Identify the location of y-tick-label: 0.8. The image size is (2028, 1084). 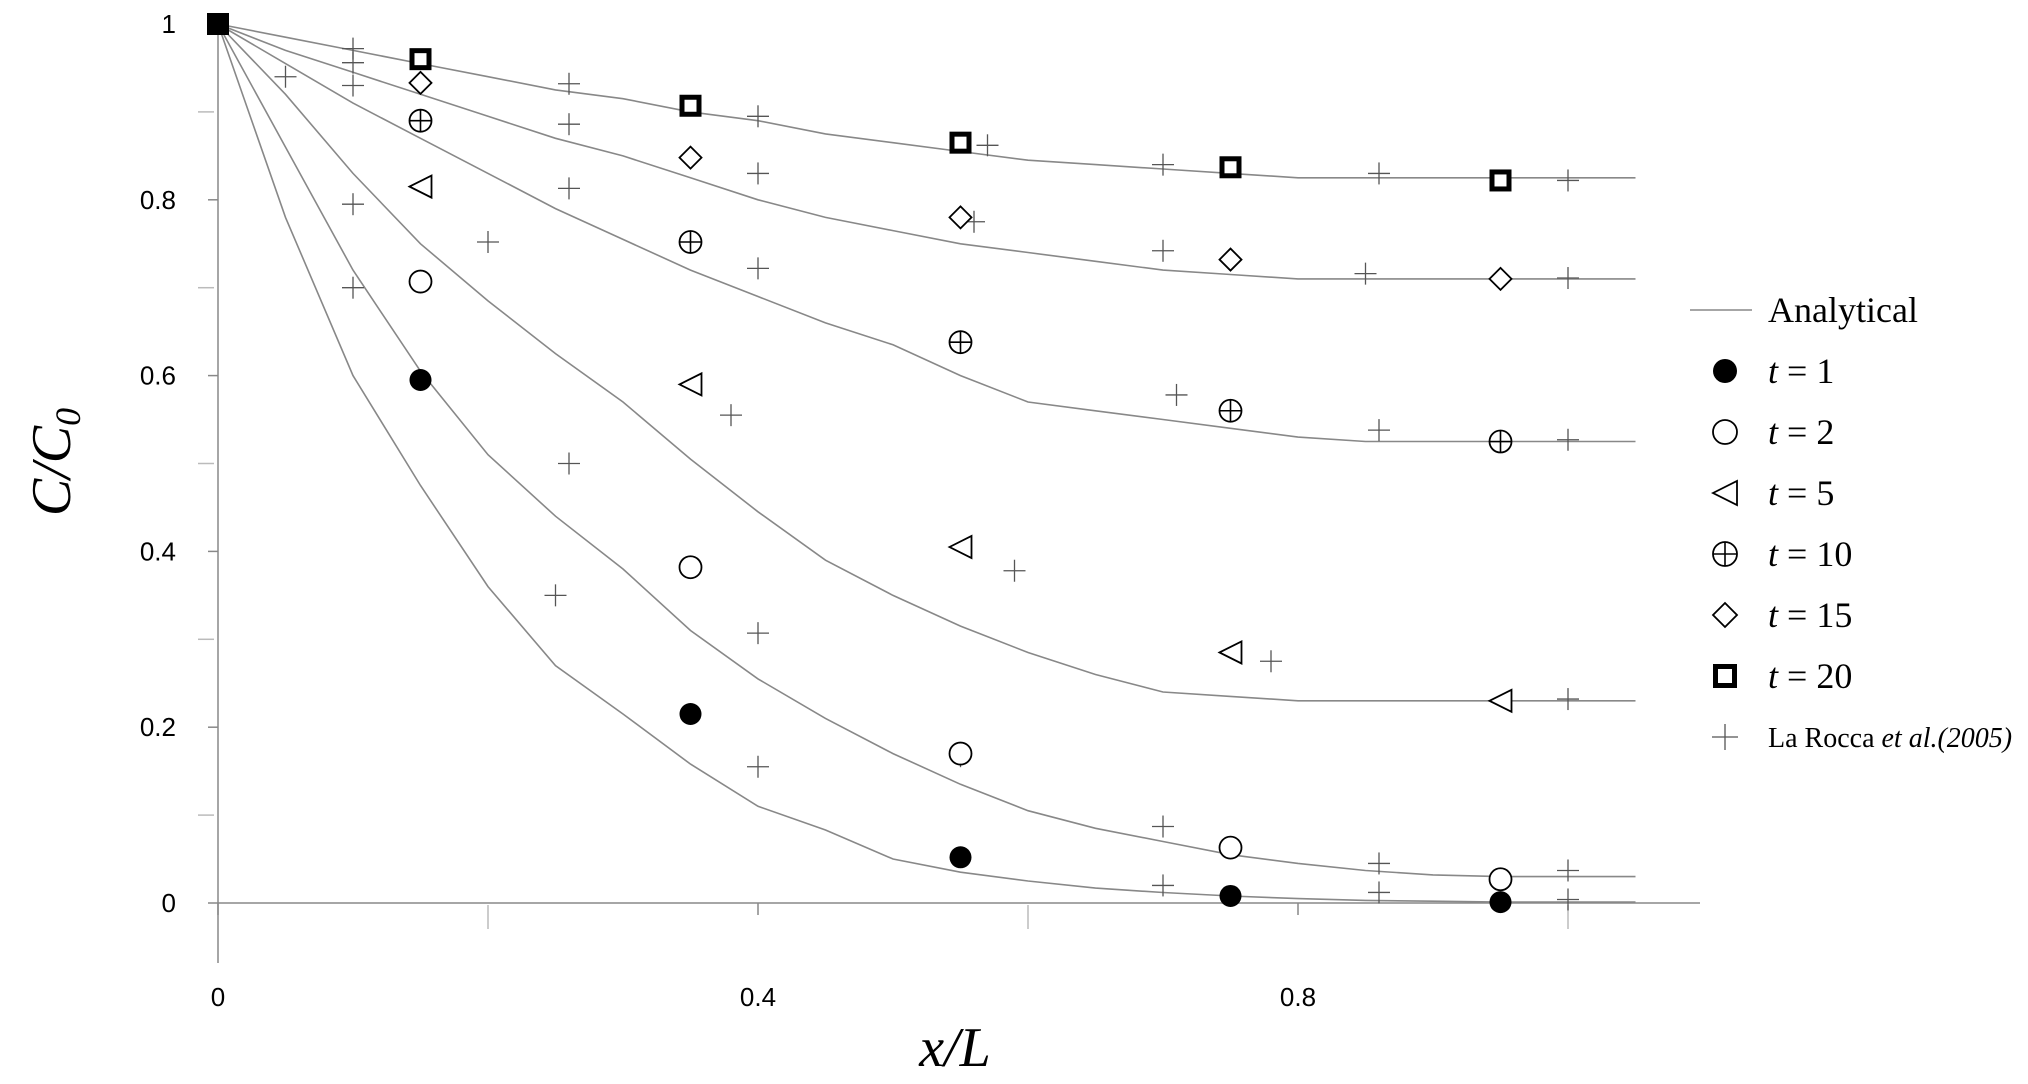
(158, 200).